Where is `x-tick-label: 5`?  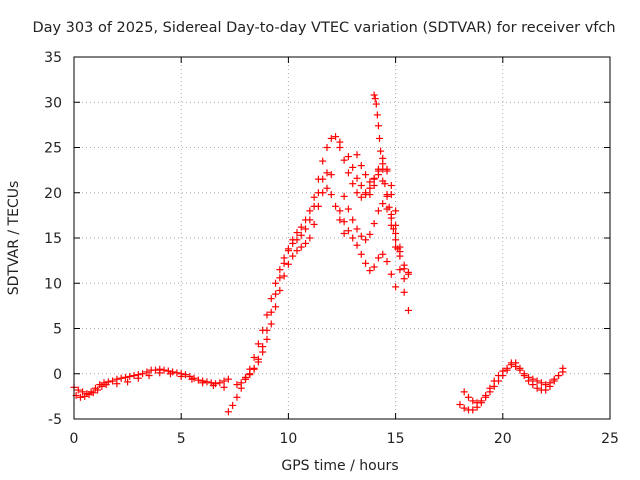
x-tick-label: 5 is located at coordinates (181, 439).